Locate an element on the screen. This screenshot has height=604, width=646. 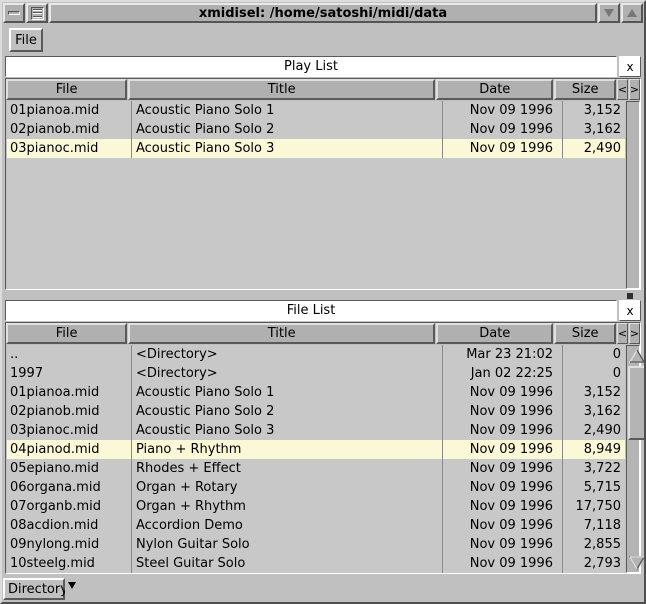
filelist-cell-title: Acoustic Piano Solo 2 is located at coordinates (286, 411).